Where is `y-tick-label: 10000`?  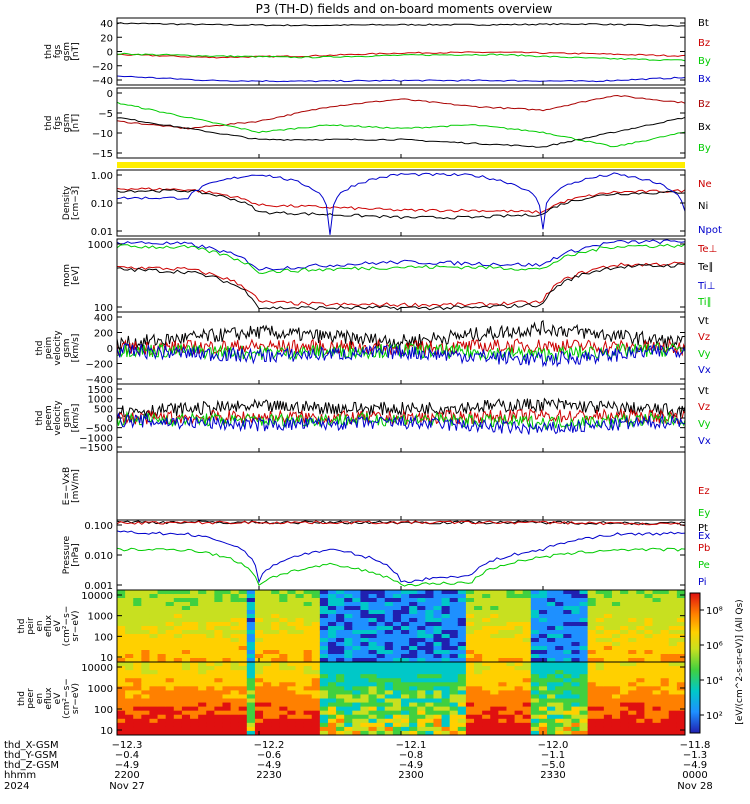 y-tick-label: 10000 is located at coordinates (97, 668).